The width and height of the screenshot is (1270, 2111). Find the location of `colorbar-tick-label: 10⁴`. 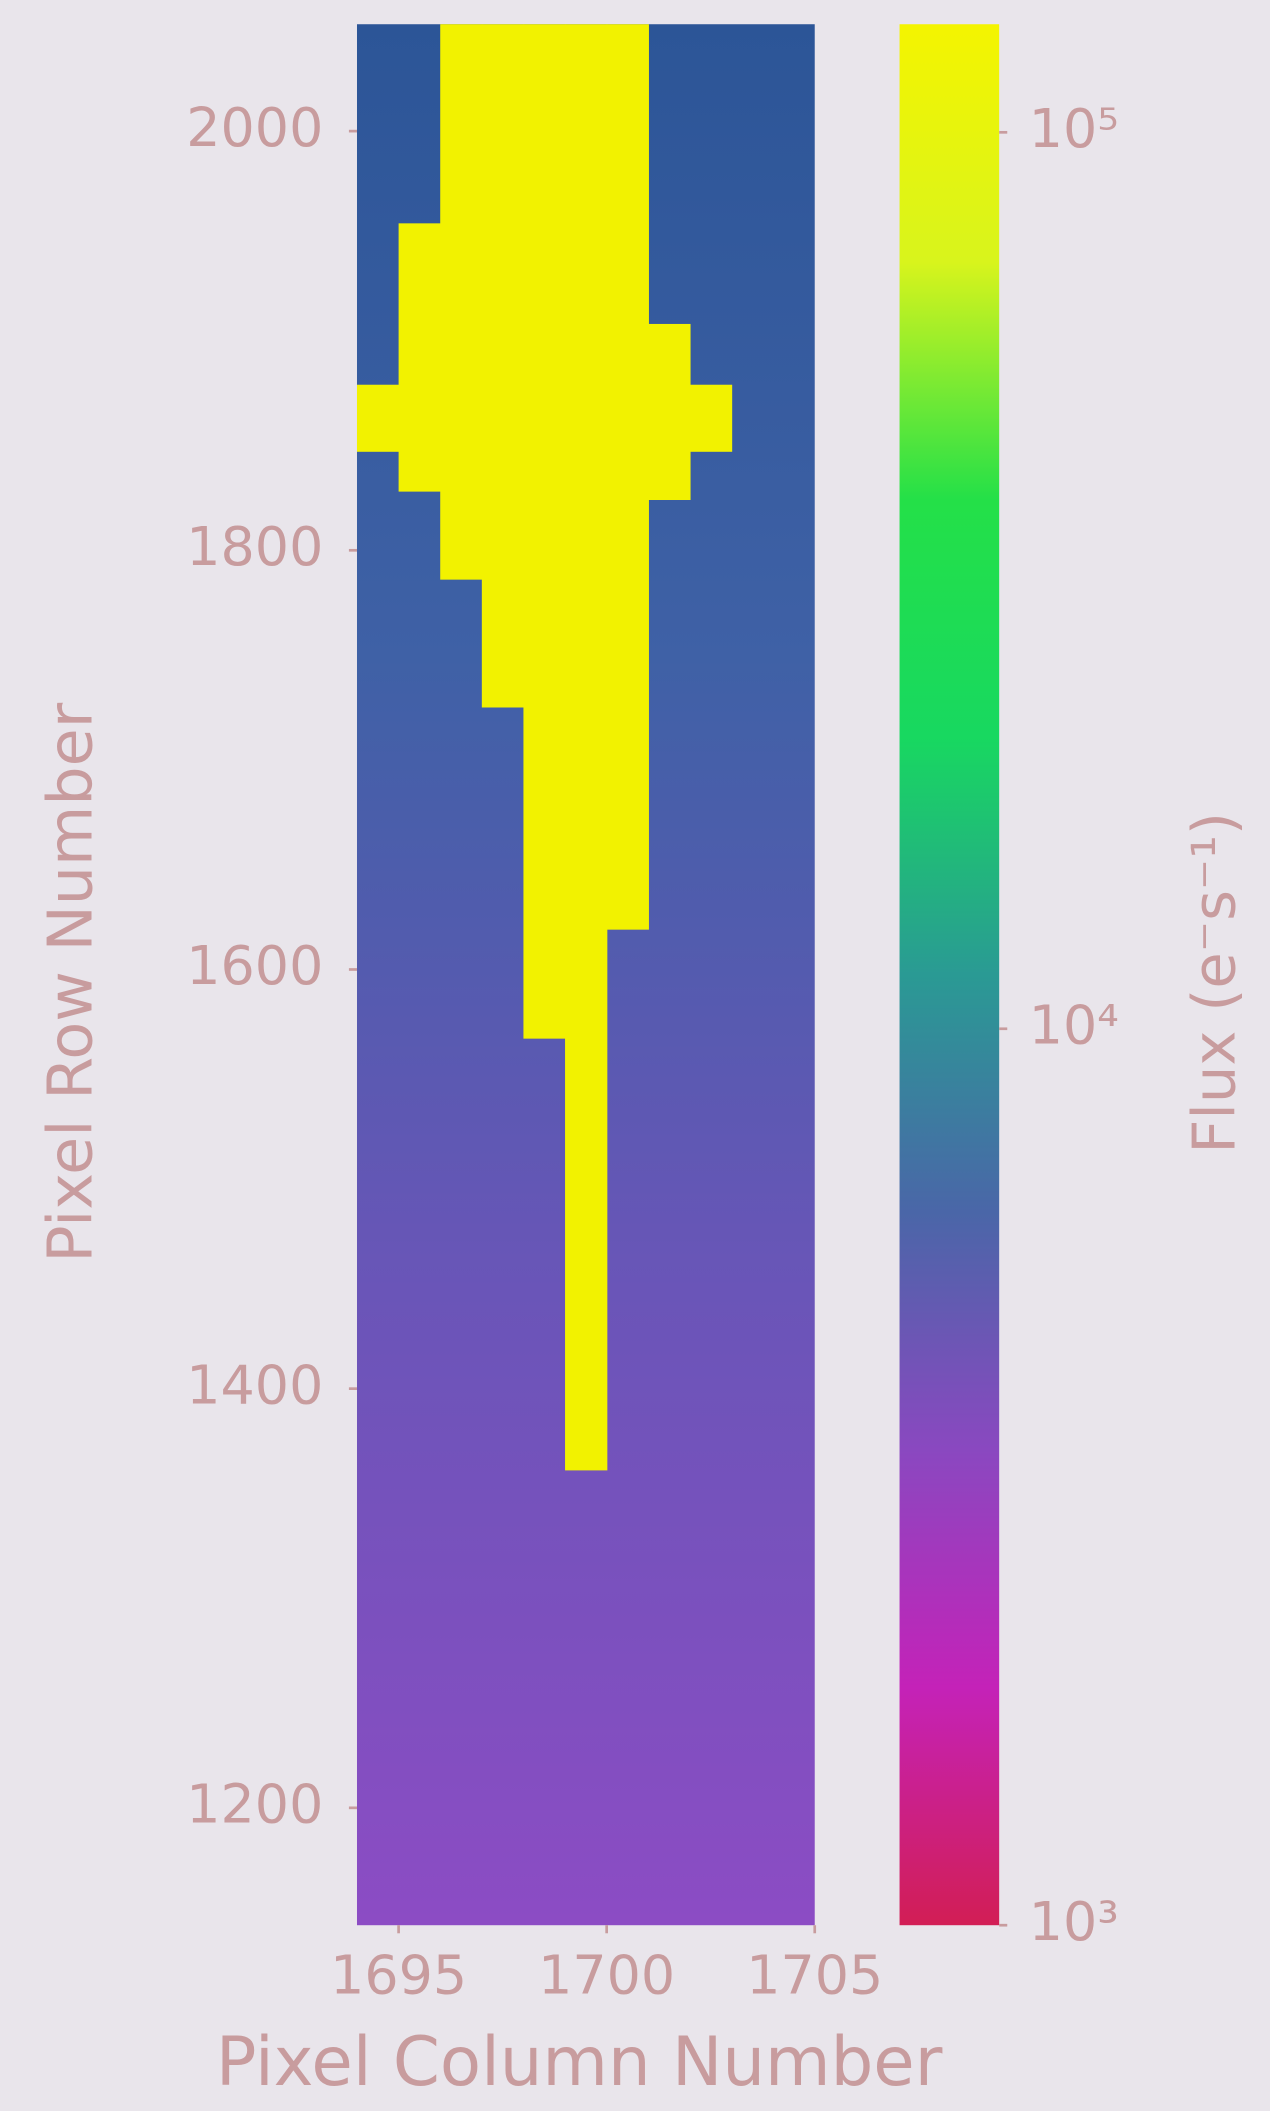

colorbar-tick-label: 10⁴ is located at coordinates (1074, 1024).